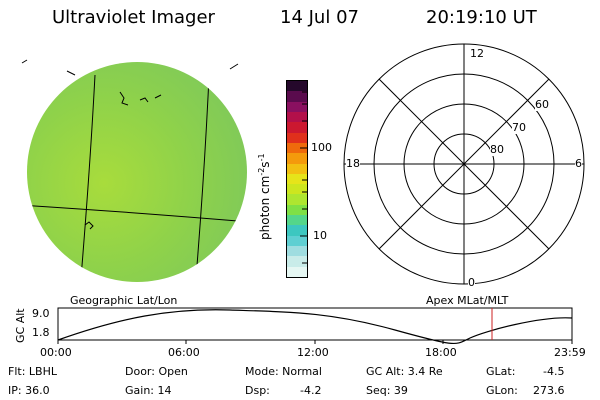 The image size is (600, 400). What do you see at coordinates (549, 390) in the screenshot?
I see `status-glon-value: 273.6` at bounding box center [549, 390].